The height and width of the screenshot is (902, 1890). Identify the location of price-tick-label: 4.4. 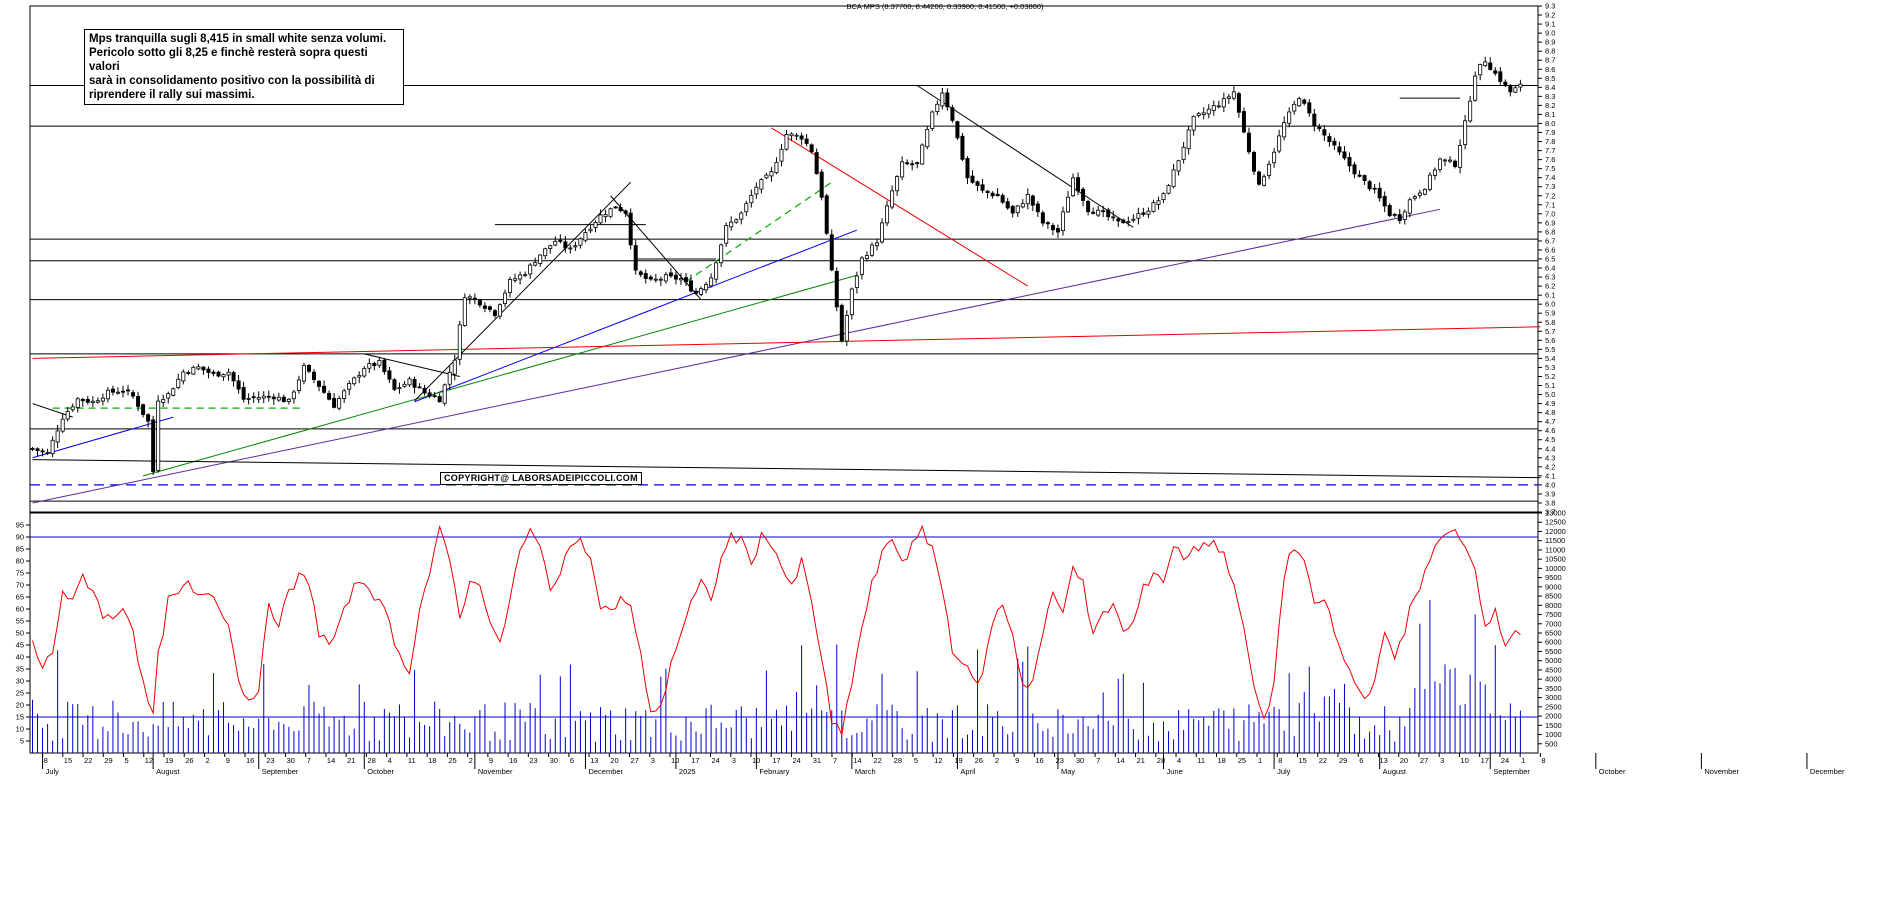
(1550, 448).